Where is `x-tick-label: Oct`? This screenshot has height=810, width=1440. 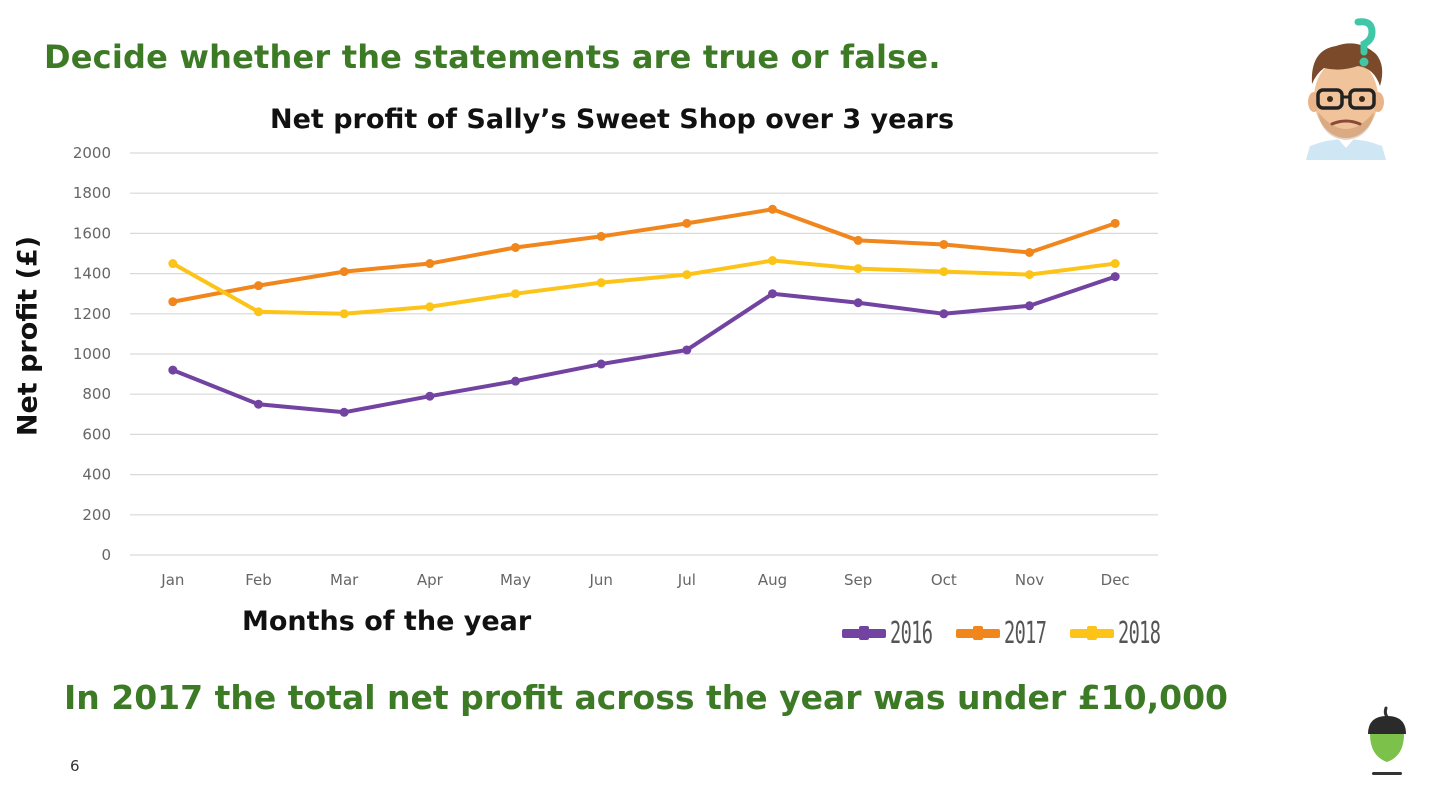 x-tick-label: Oct is located at coordinates (944, 580).